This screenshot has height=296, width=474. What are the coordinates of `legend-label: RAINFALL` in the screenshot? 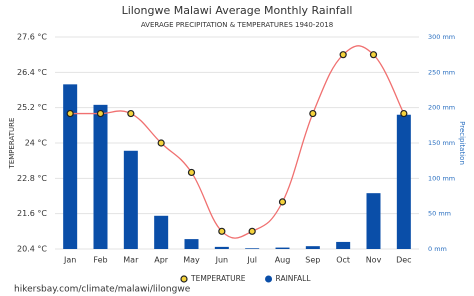 It's located at (294, 278).